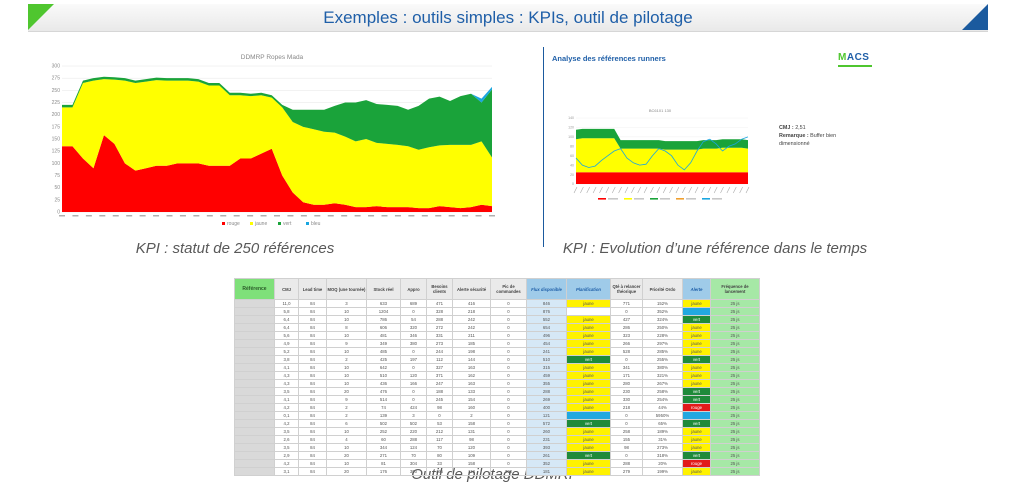  What do you see at coordinates (626, 375) in the screenshot?
I see `table-cell: 171` at bounding box center [626, 375].